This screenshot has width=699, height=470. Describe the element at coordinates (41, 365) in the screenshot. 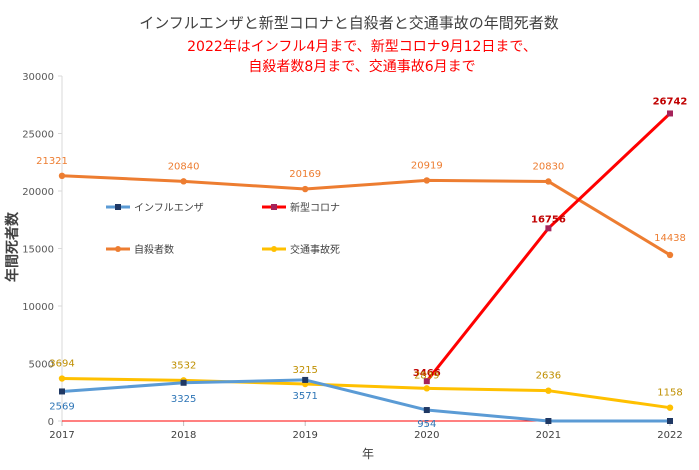

I see `y-tick-label: 5000` at that location.